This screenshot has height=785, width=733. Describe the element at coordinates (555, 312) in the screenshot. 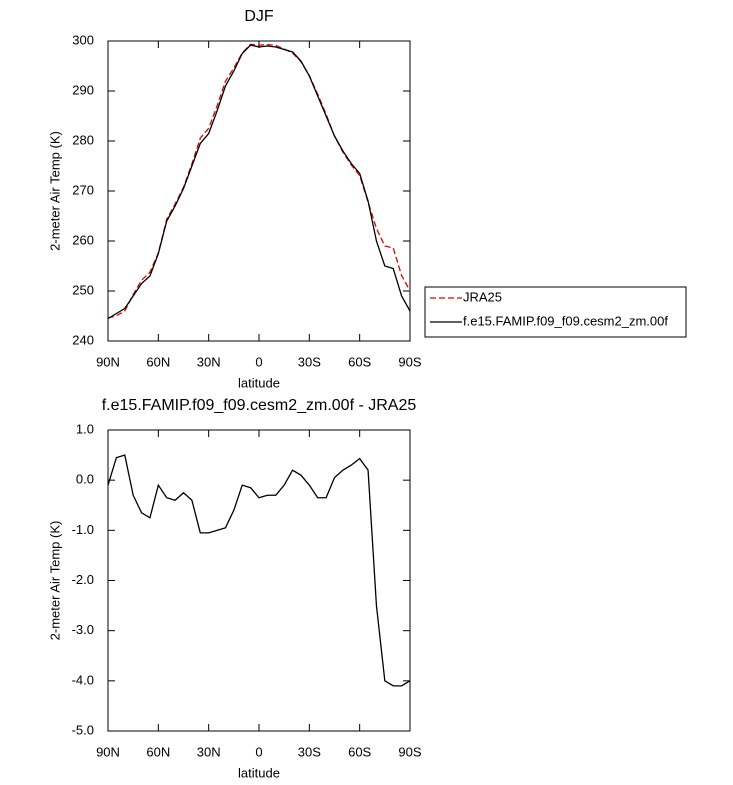

I see `legend-box` at that location.